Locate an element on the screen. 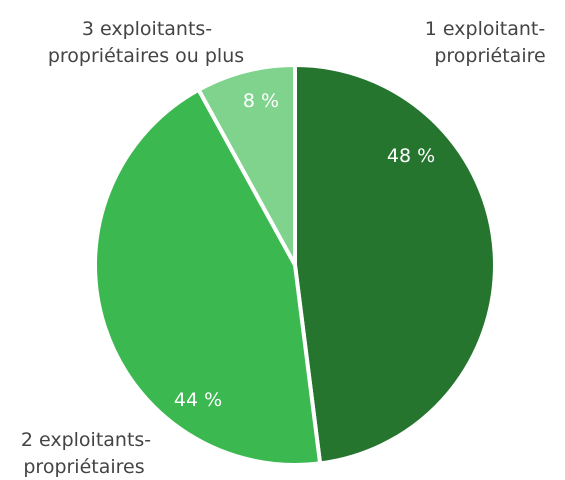 The width and height of the screenshot is (565, 480). slice-category-label-2-line-1: 2 exploitants- is located at coordinates (86, 440).